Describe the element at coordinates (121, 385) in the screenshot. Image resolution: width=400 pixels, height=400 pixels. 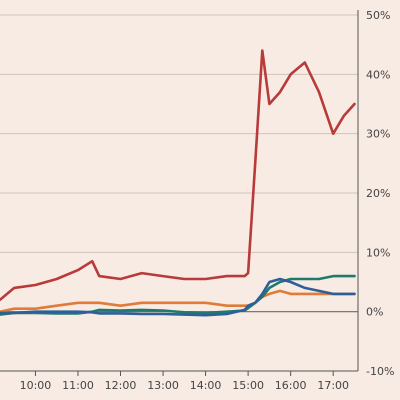
I see `x-tick-label: 12:00` at that location.